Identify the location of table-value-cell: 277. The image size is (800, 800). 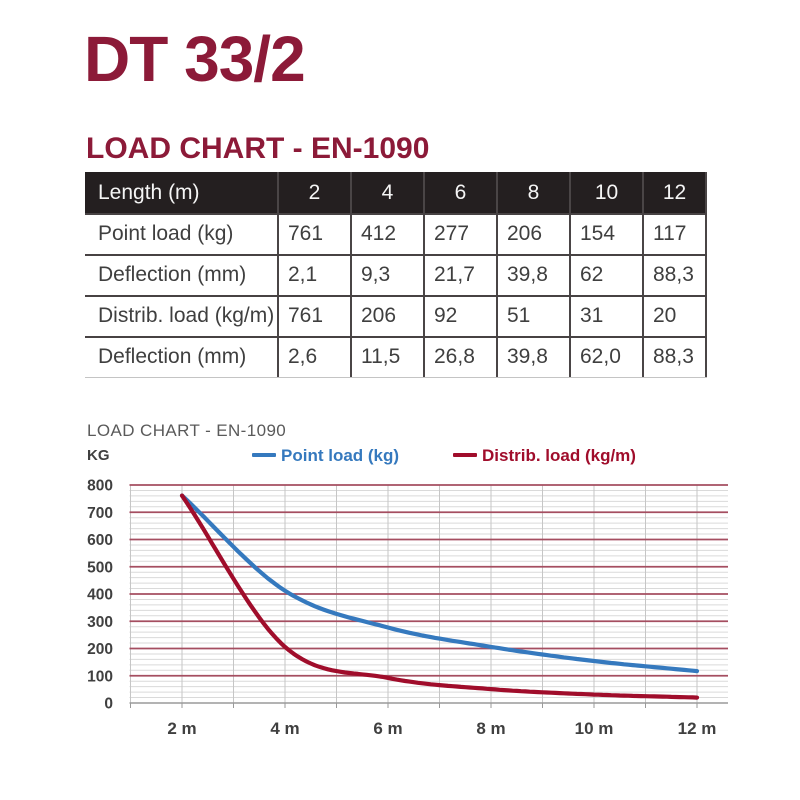
(459, 234).